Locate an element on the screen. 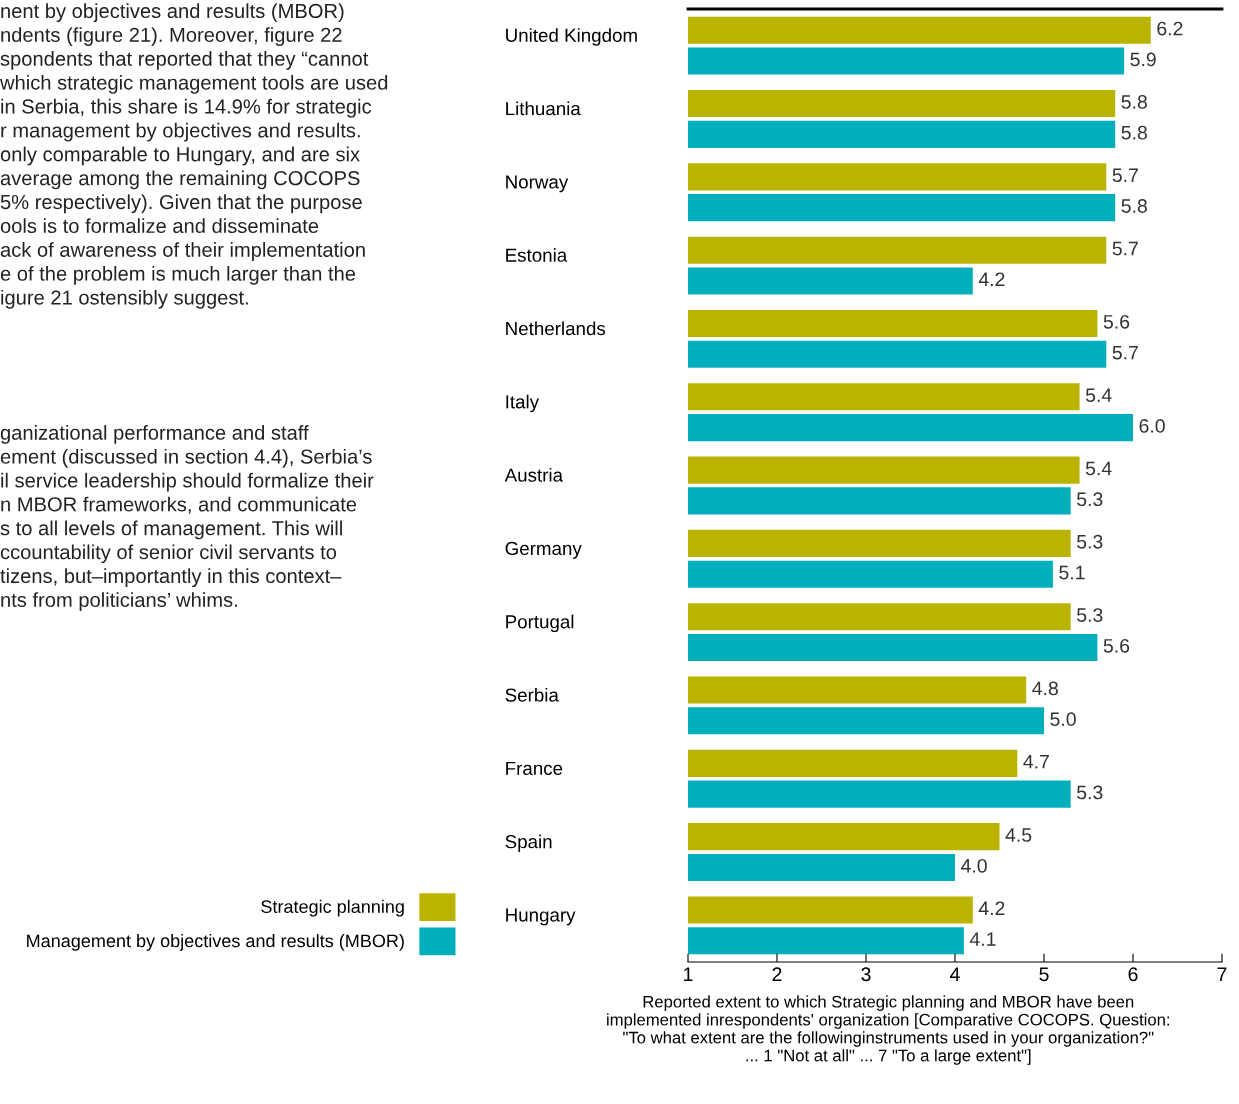 The width and height of the screenshot is (1239, 1104). y-tick-label: Lithuania is located at coordinates (543, 108).